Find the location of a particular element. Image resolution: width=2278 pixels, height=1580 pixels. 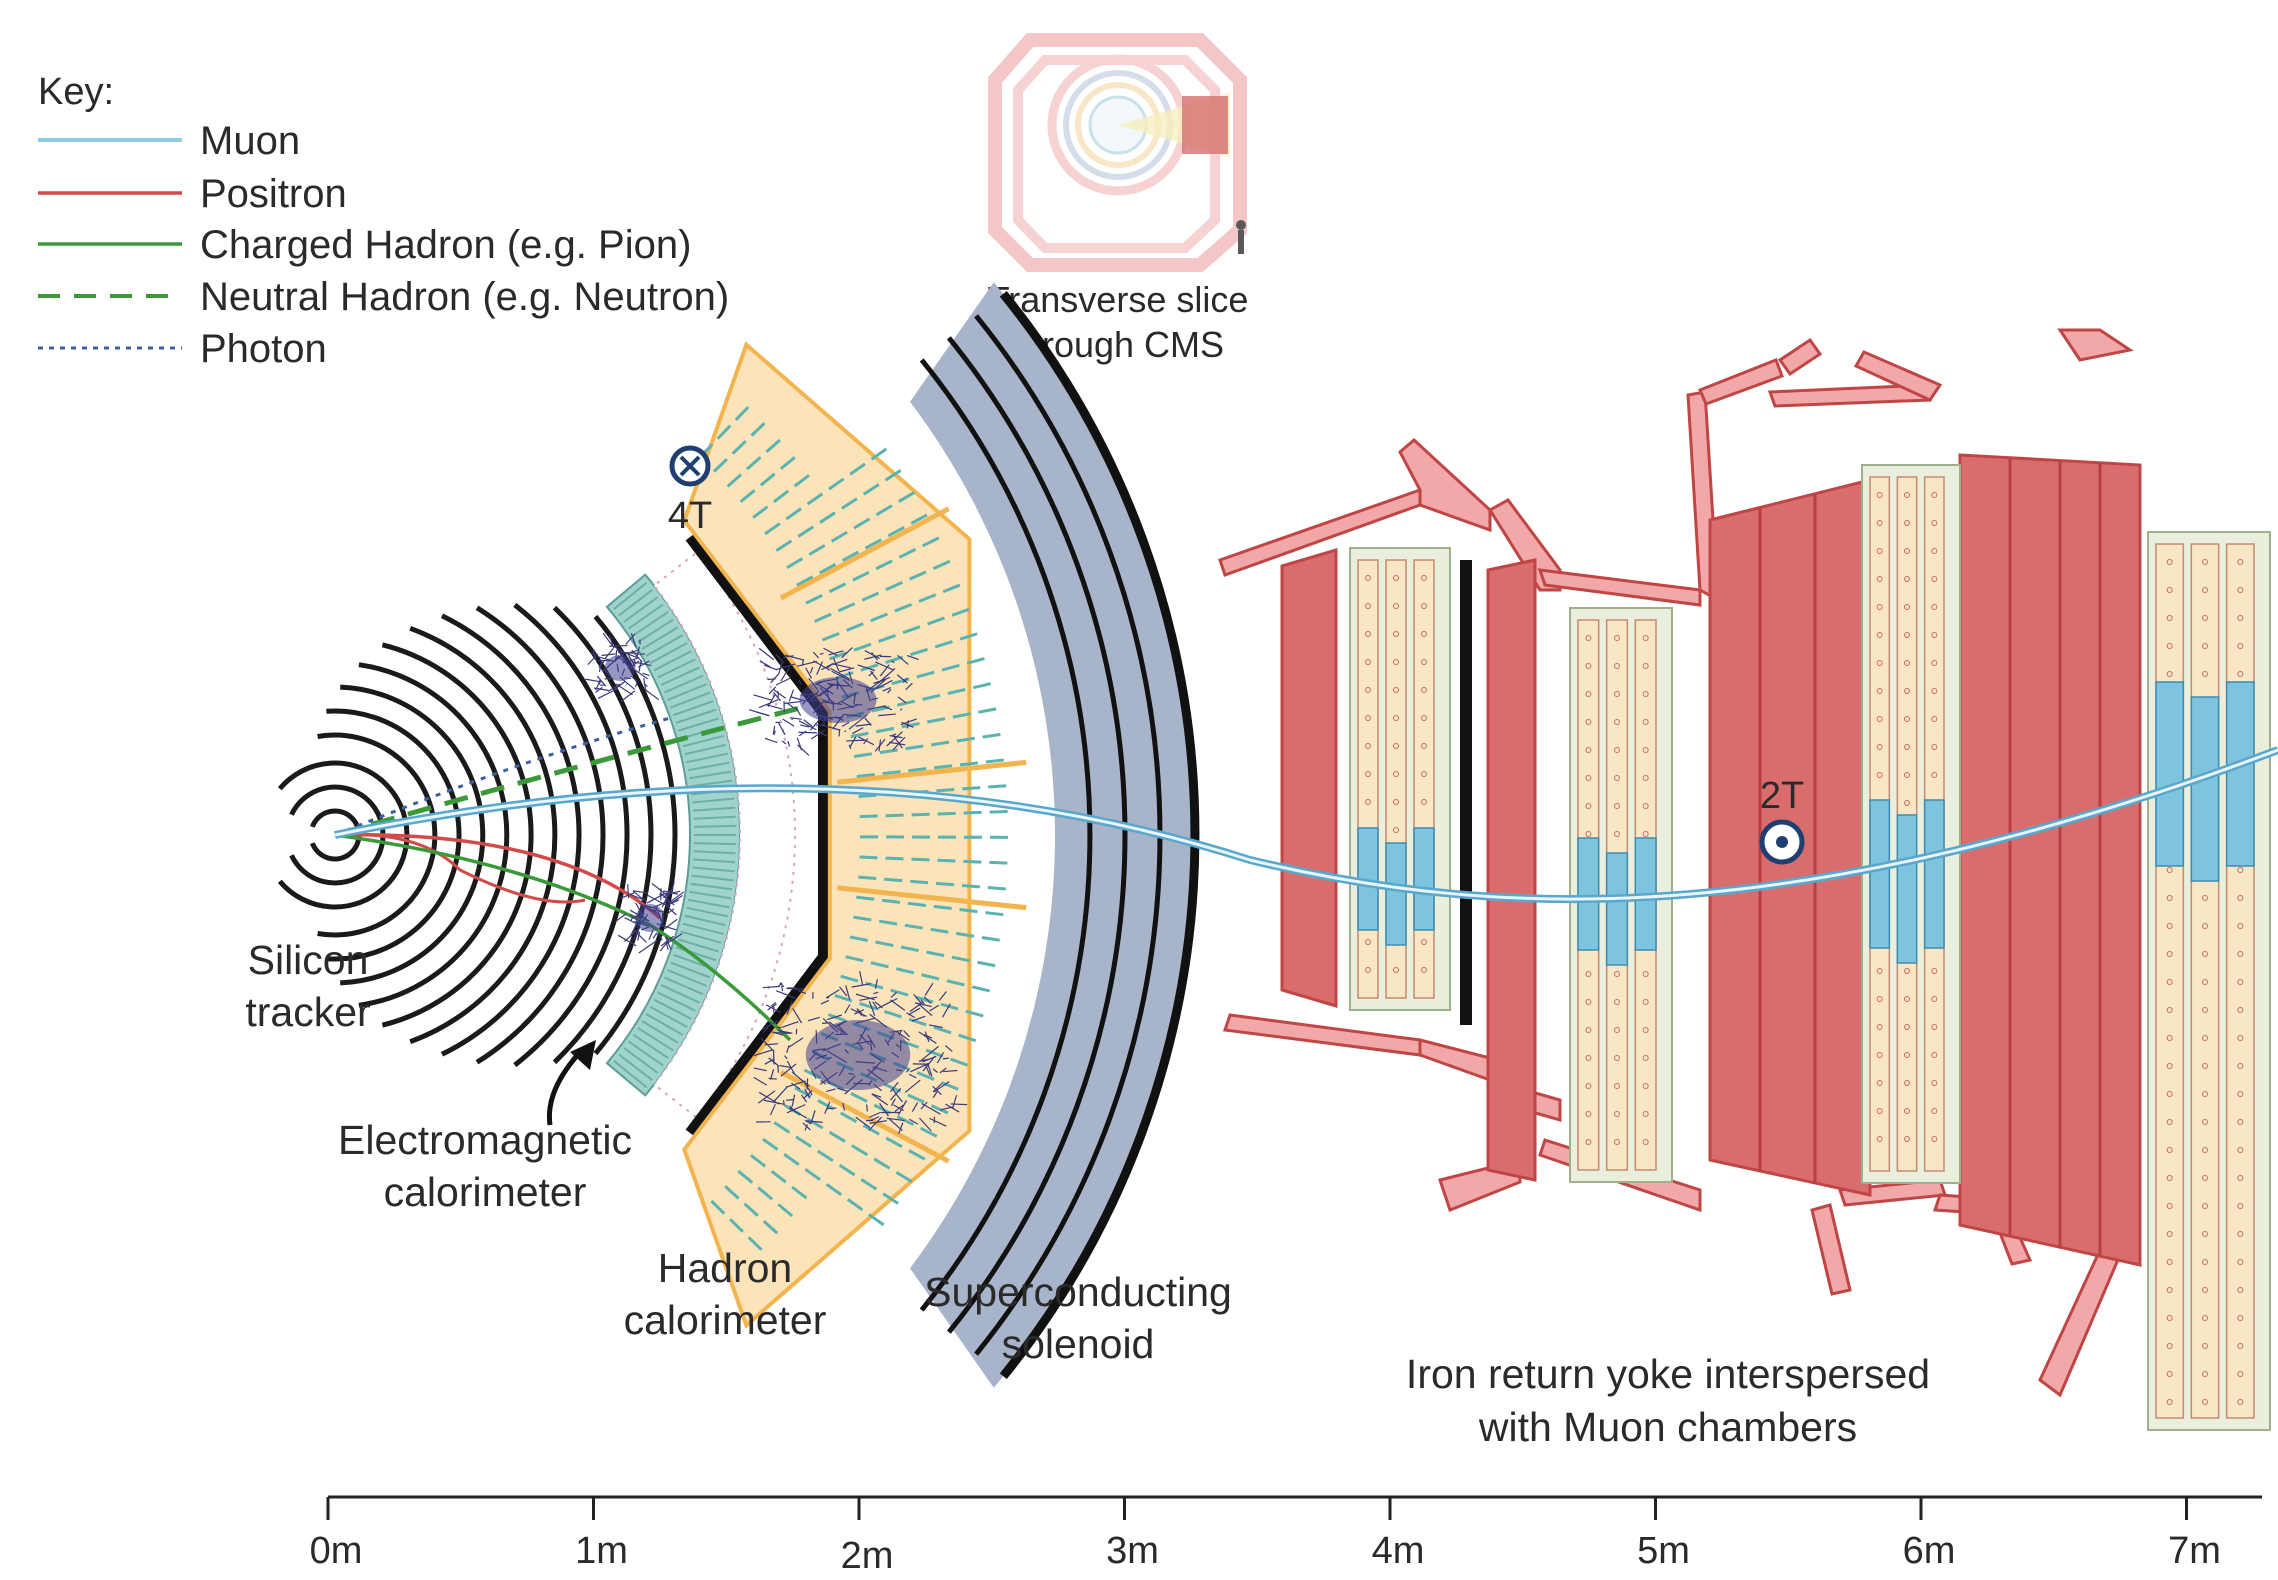

track-neutral-hadron is located at coordinates (567, 771).